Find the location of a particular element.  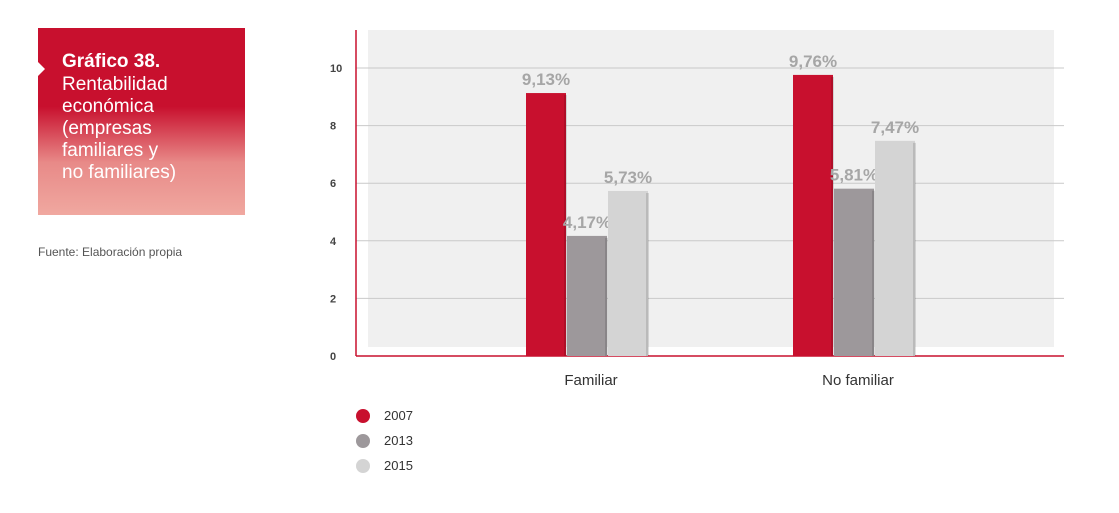

source-note: Fuente: Elaboración propia is located at coordinates (110, 252).